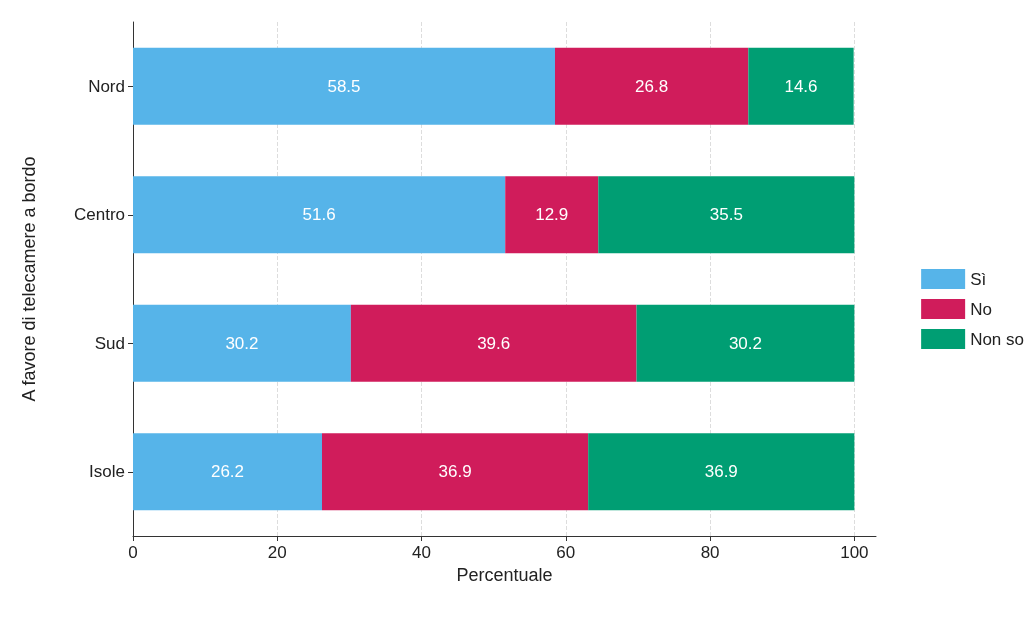  I want to click on data-label: 51.6, so click(319, 215).